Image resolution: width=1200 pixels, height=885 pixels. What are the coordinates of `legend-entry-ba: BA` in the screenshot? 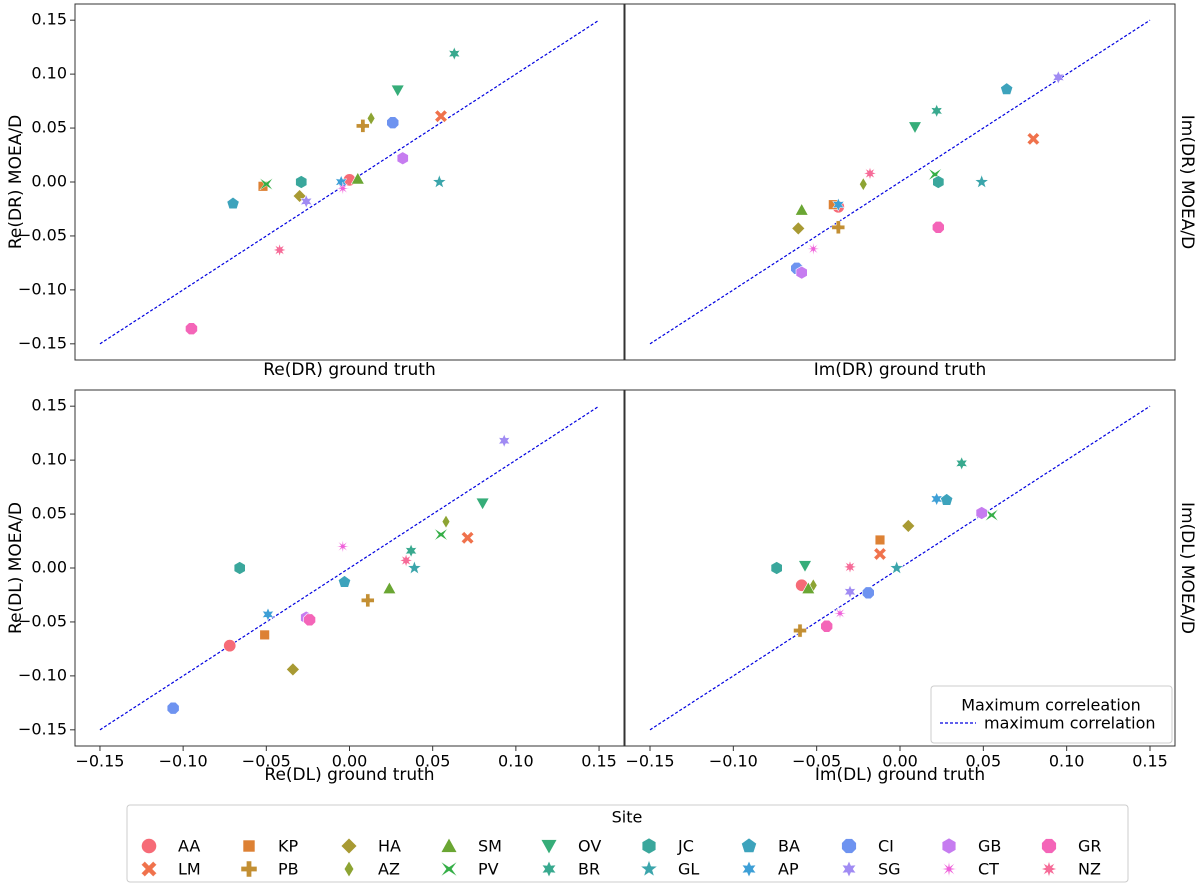 It's located at (770, 846).